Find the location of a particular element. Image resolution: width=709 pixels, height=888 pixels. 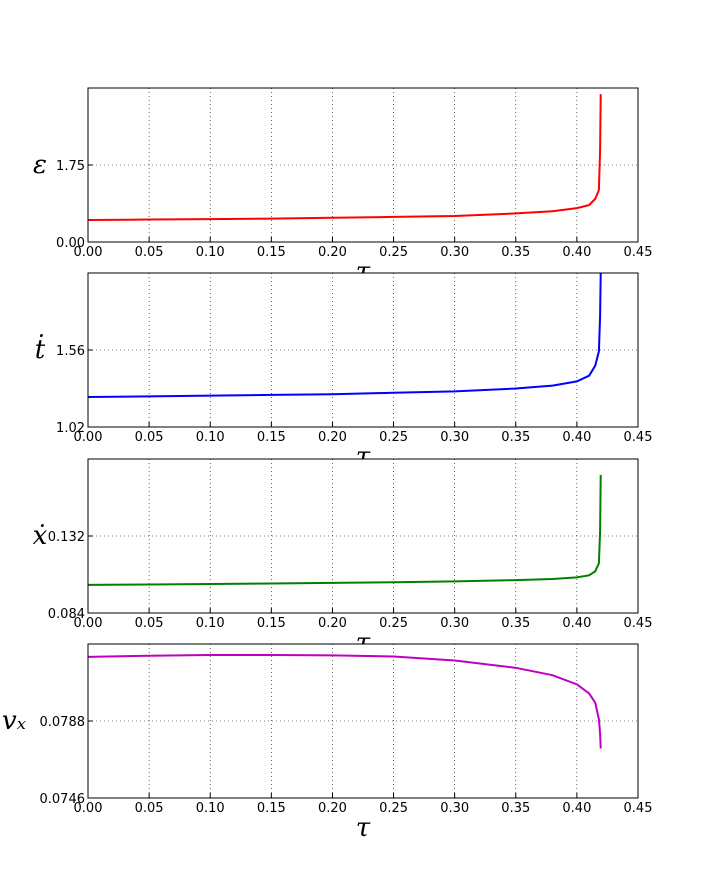

y-axis-label: vₓ is located at coordinates (14, 721).